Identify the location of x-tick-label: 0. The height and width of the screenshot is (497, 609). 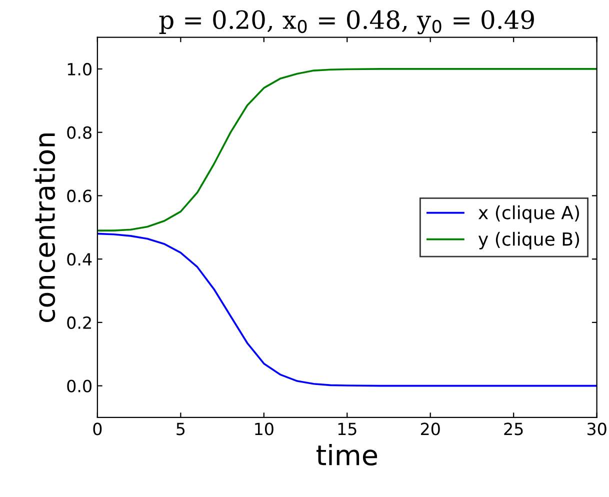
(97, 429).